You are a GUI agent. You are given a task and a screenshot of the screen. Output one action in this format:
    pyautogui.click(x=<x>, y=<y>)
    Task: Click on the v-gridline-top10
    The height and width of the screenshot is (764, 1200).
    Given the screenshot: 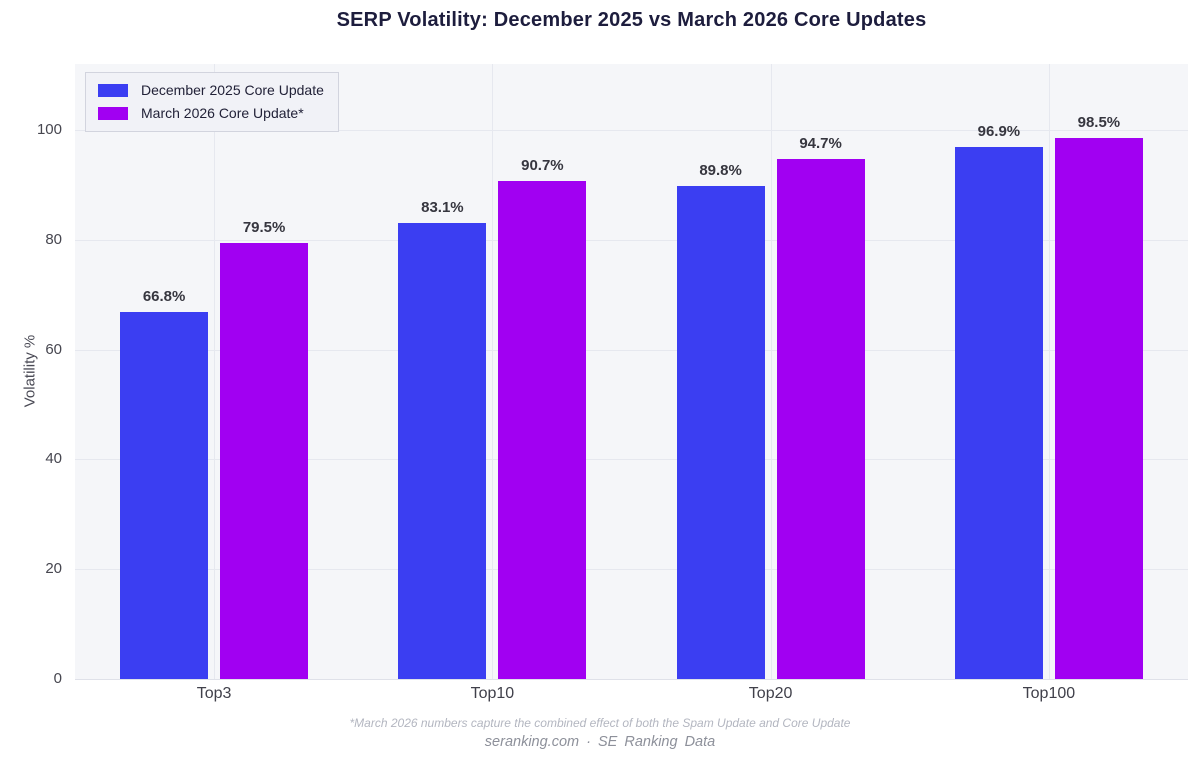 What is the action you would take?
    pyautogui.click(x=493, y=371)
    